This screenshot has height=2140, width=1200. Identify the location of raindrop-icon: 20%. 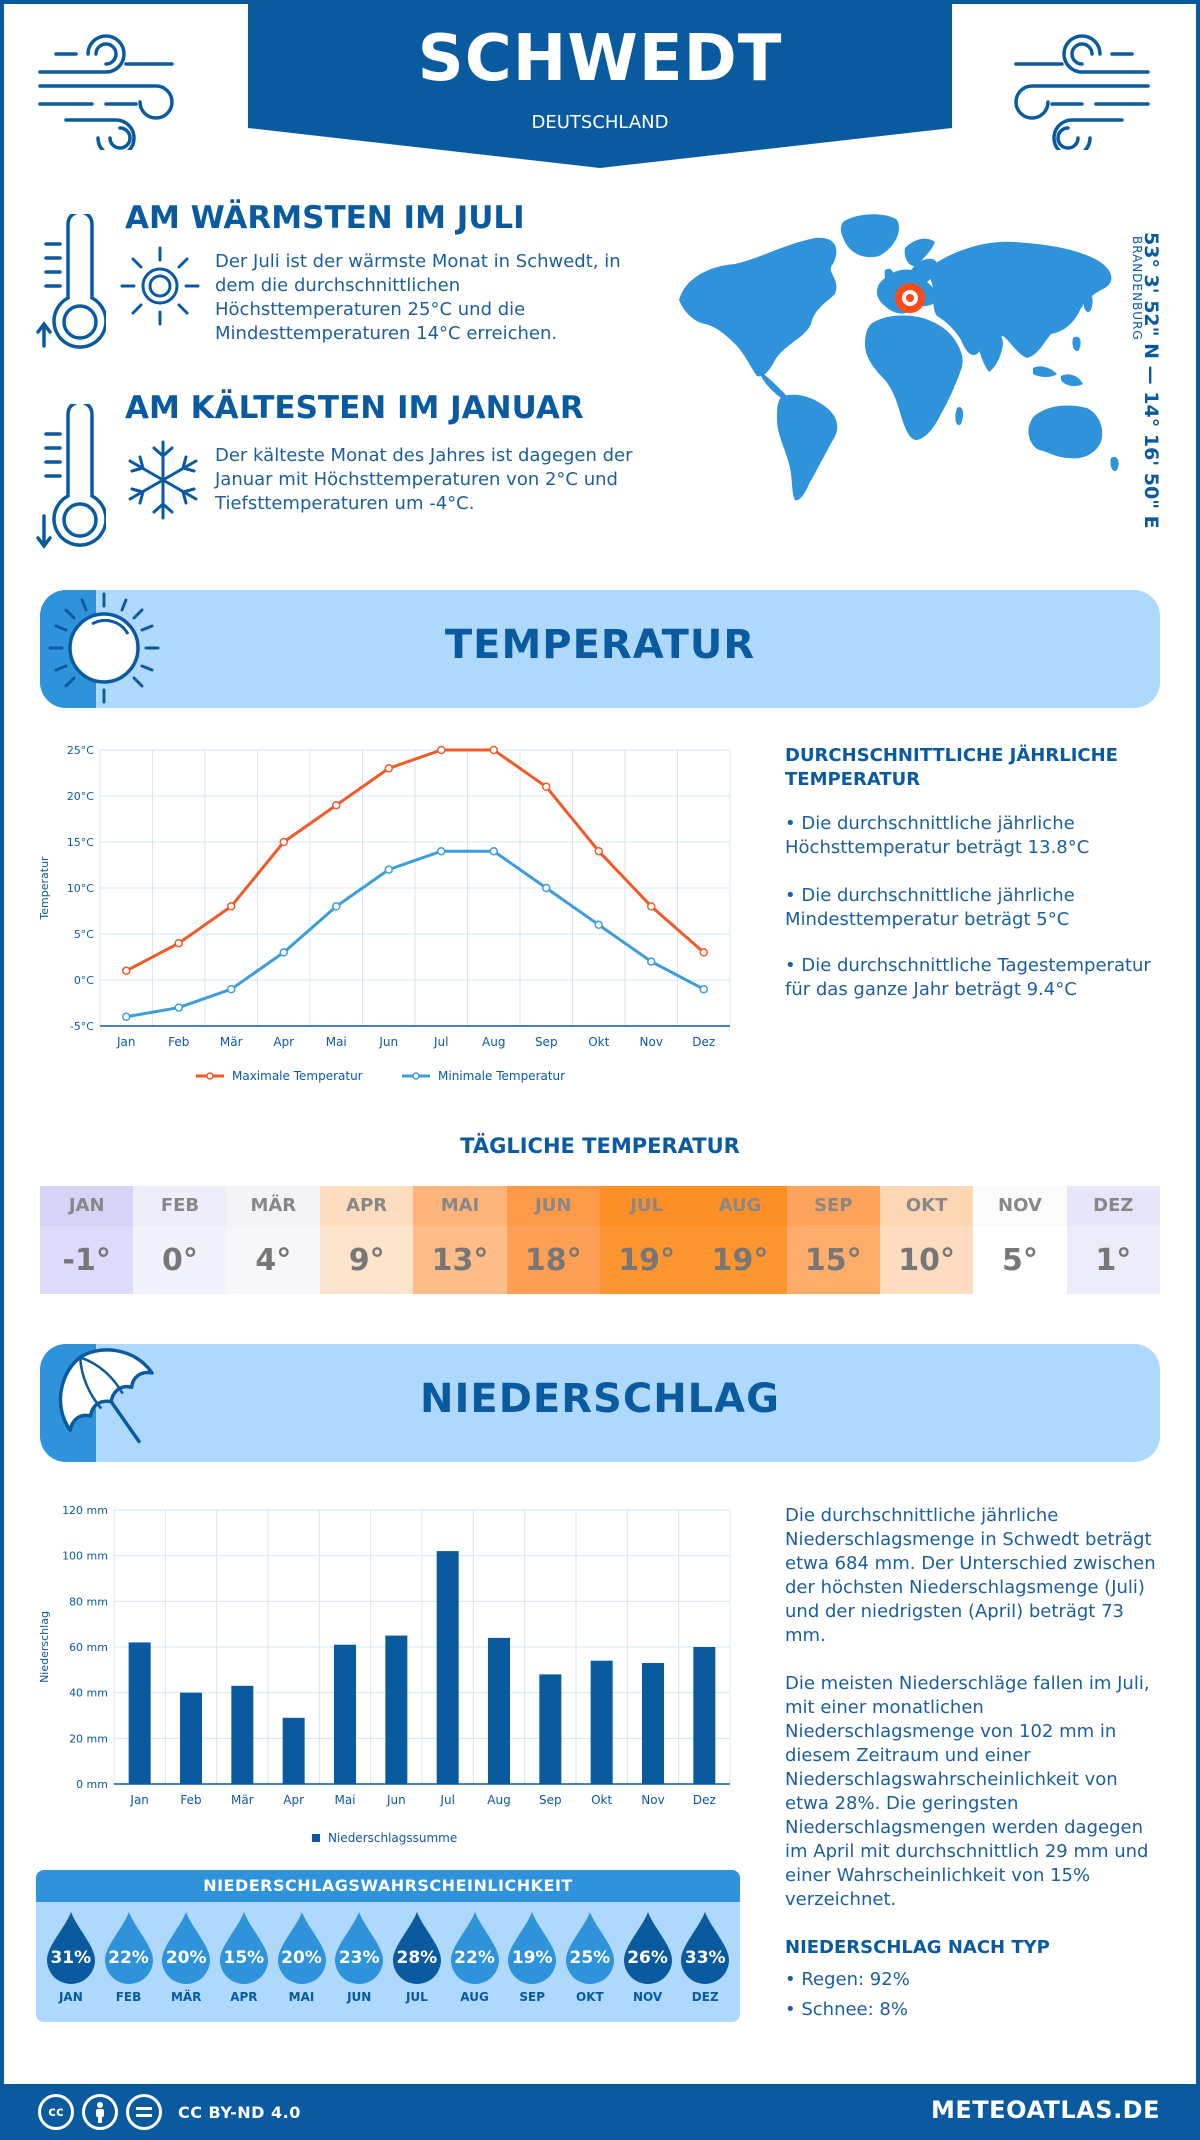
(186, 1947).